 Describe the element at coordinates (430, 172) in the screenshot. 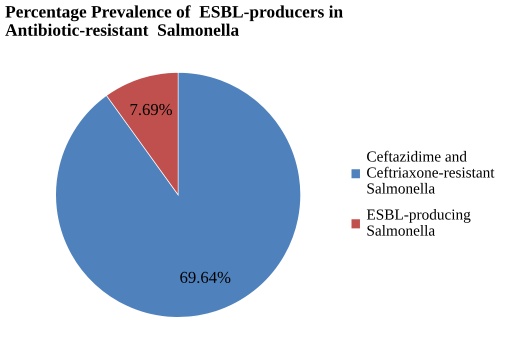

I see `legend-label: Ceftazidime and Ceftriaxone-resistant Salmonella` at that location.